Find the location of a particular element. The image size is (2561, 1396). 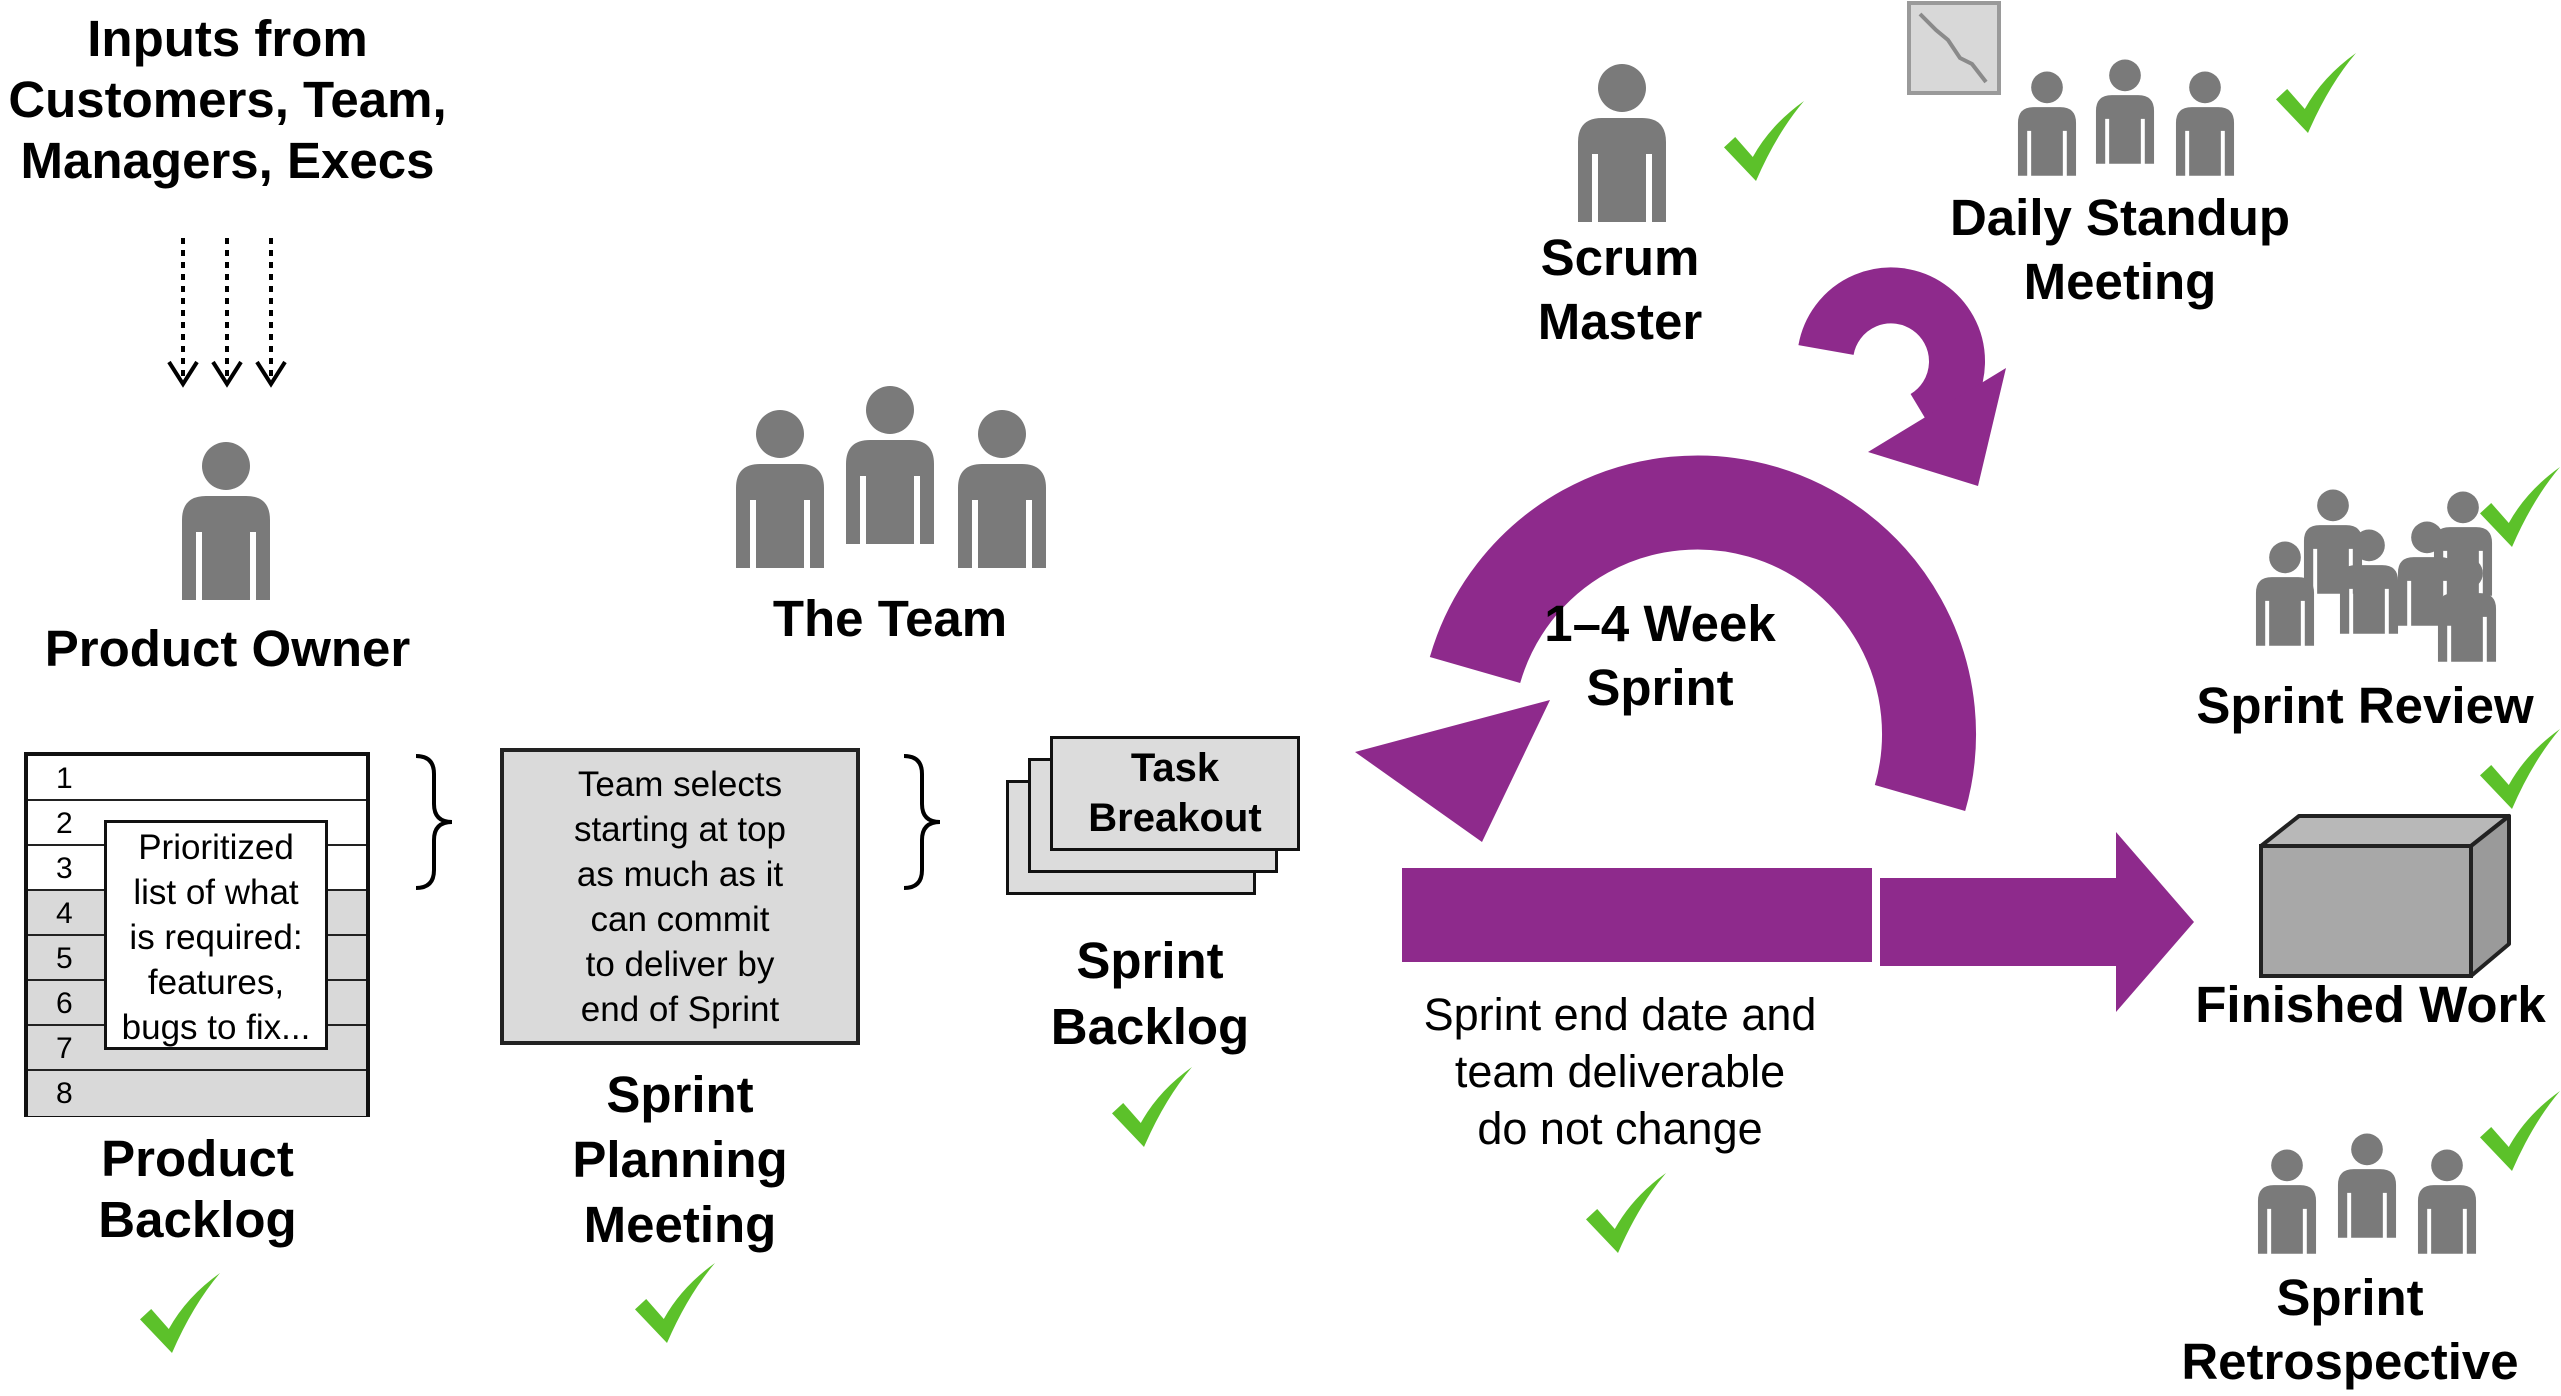

backlog-row: 1 is located at coordinates (197, 778).